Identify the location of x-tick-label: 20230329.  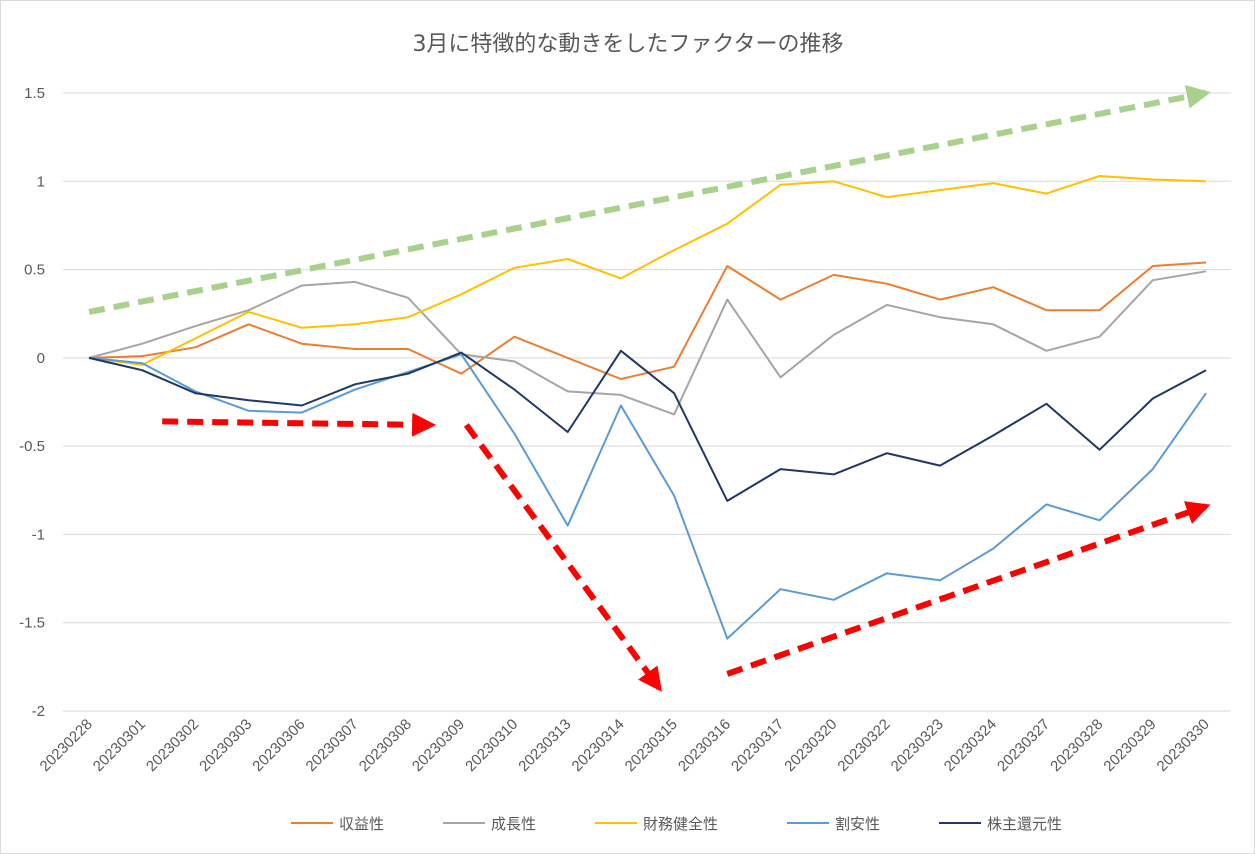
(1129, 745).